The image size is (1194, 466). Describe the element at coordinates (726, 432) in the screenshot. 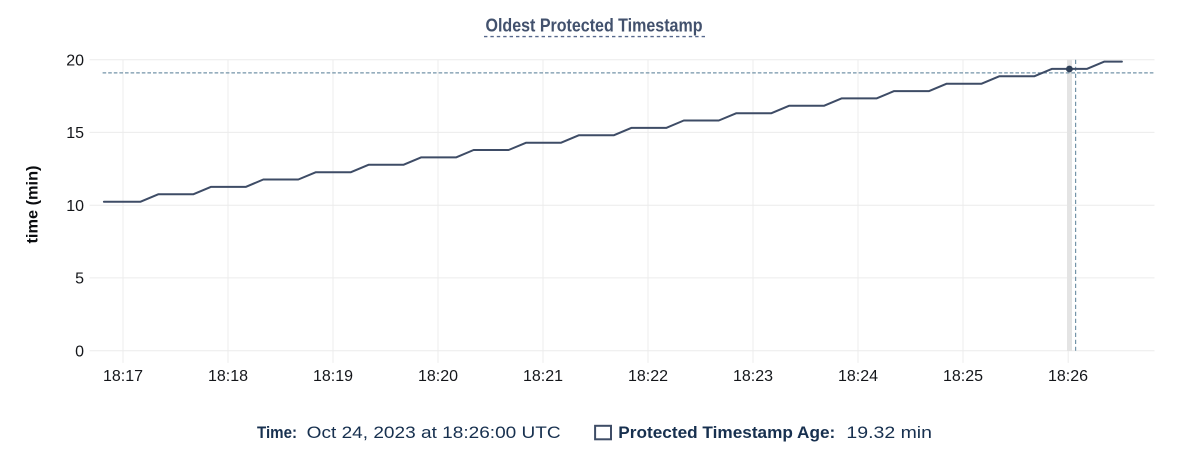

I see `svg-text: Protected Timestamp Age:` at that location.